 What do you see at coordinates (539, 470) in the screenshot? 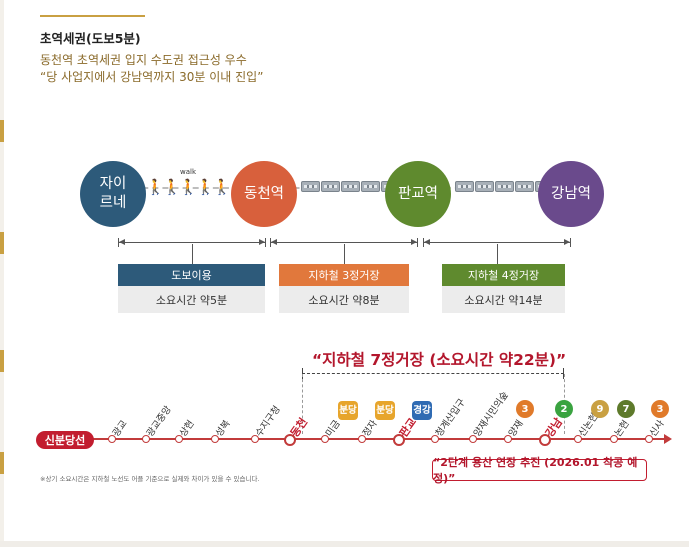
I see `extension-notice: “2단계 용산 연장 추진 (2026.01 착공 예정)”` at bounding box center [539, 470].